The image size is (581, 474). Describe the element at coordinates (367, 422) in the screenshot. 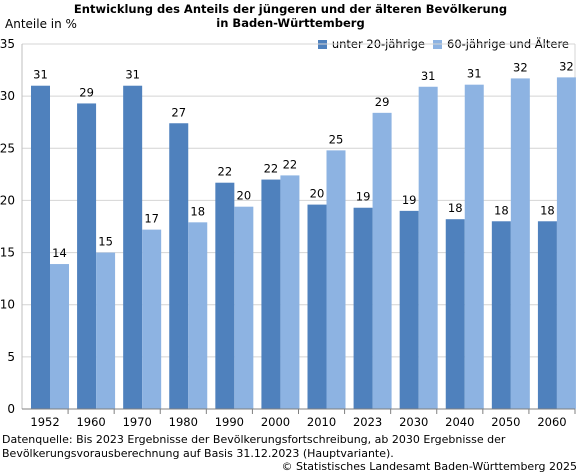

I see `x-tick-label-2023: 2023` at that location.